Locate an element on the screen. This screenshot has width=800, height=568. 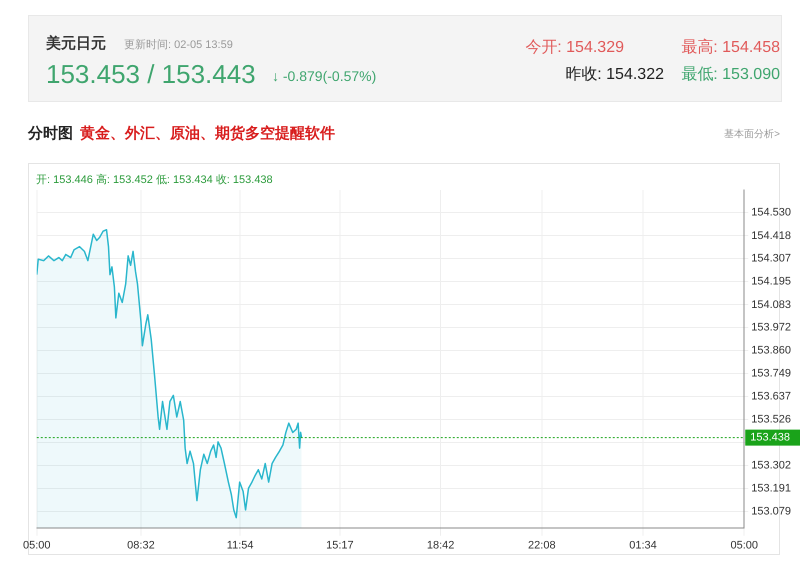
x-tick-label: 08:32 is located at coordinates (141, 545).